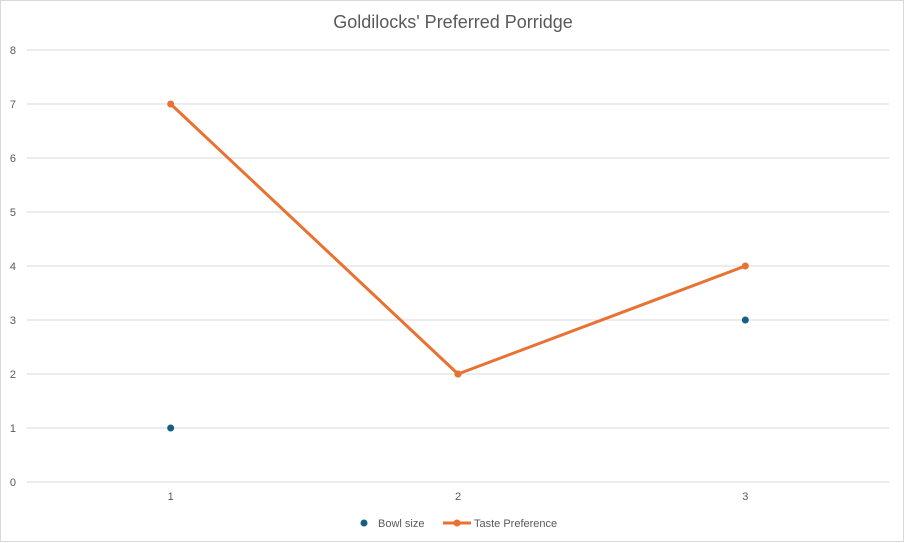 Image resolution: width=904 pixels, height=543 pixels. Describe the element at coordinates (515, 524) in the screenshot. I see `legend-label: Taste Preference` at that location.